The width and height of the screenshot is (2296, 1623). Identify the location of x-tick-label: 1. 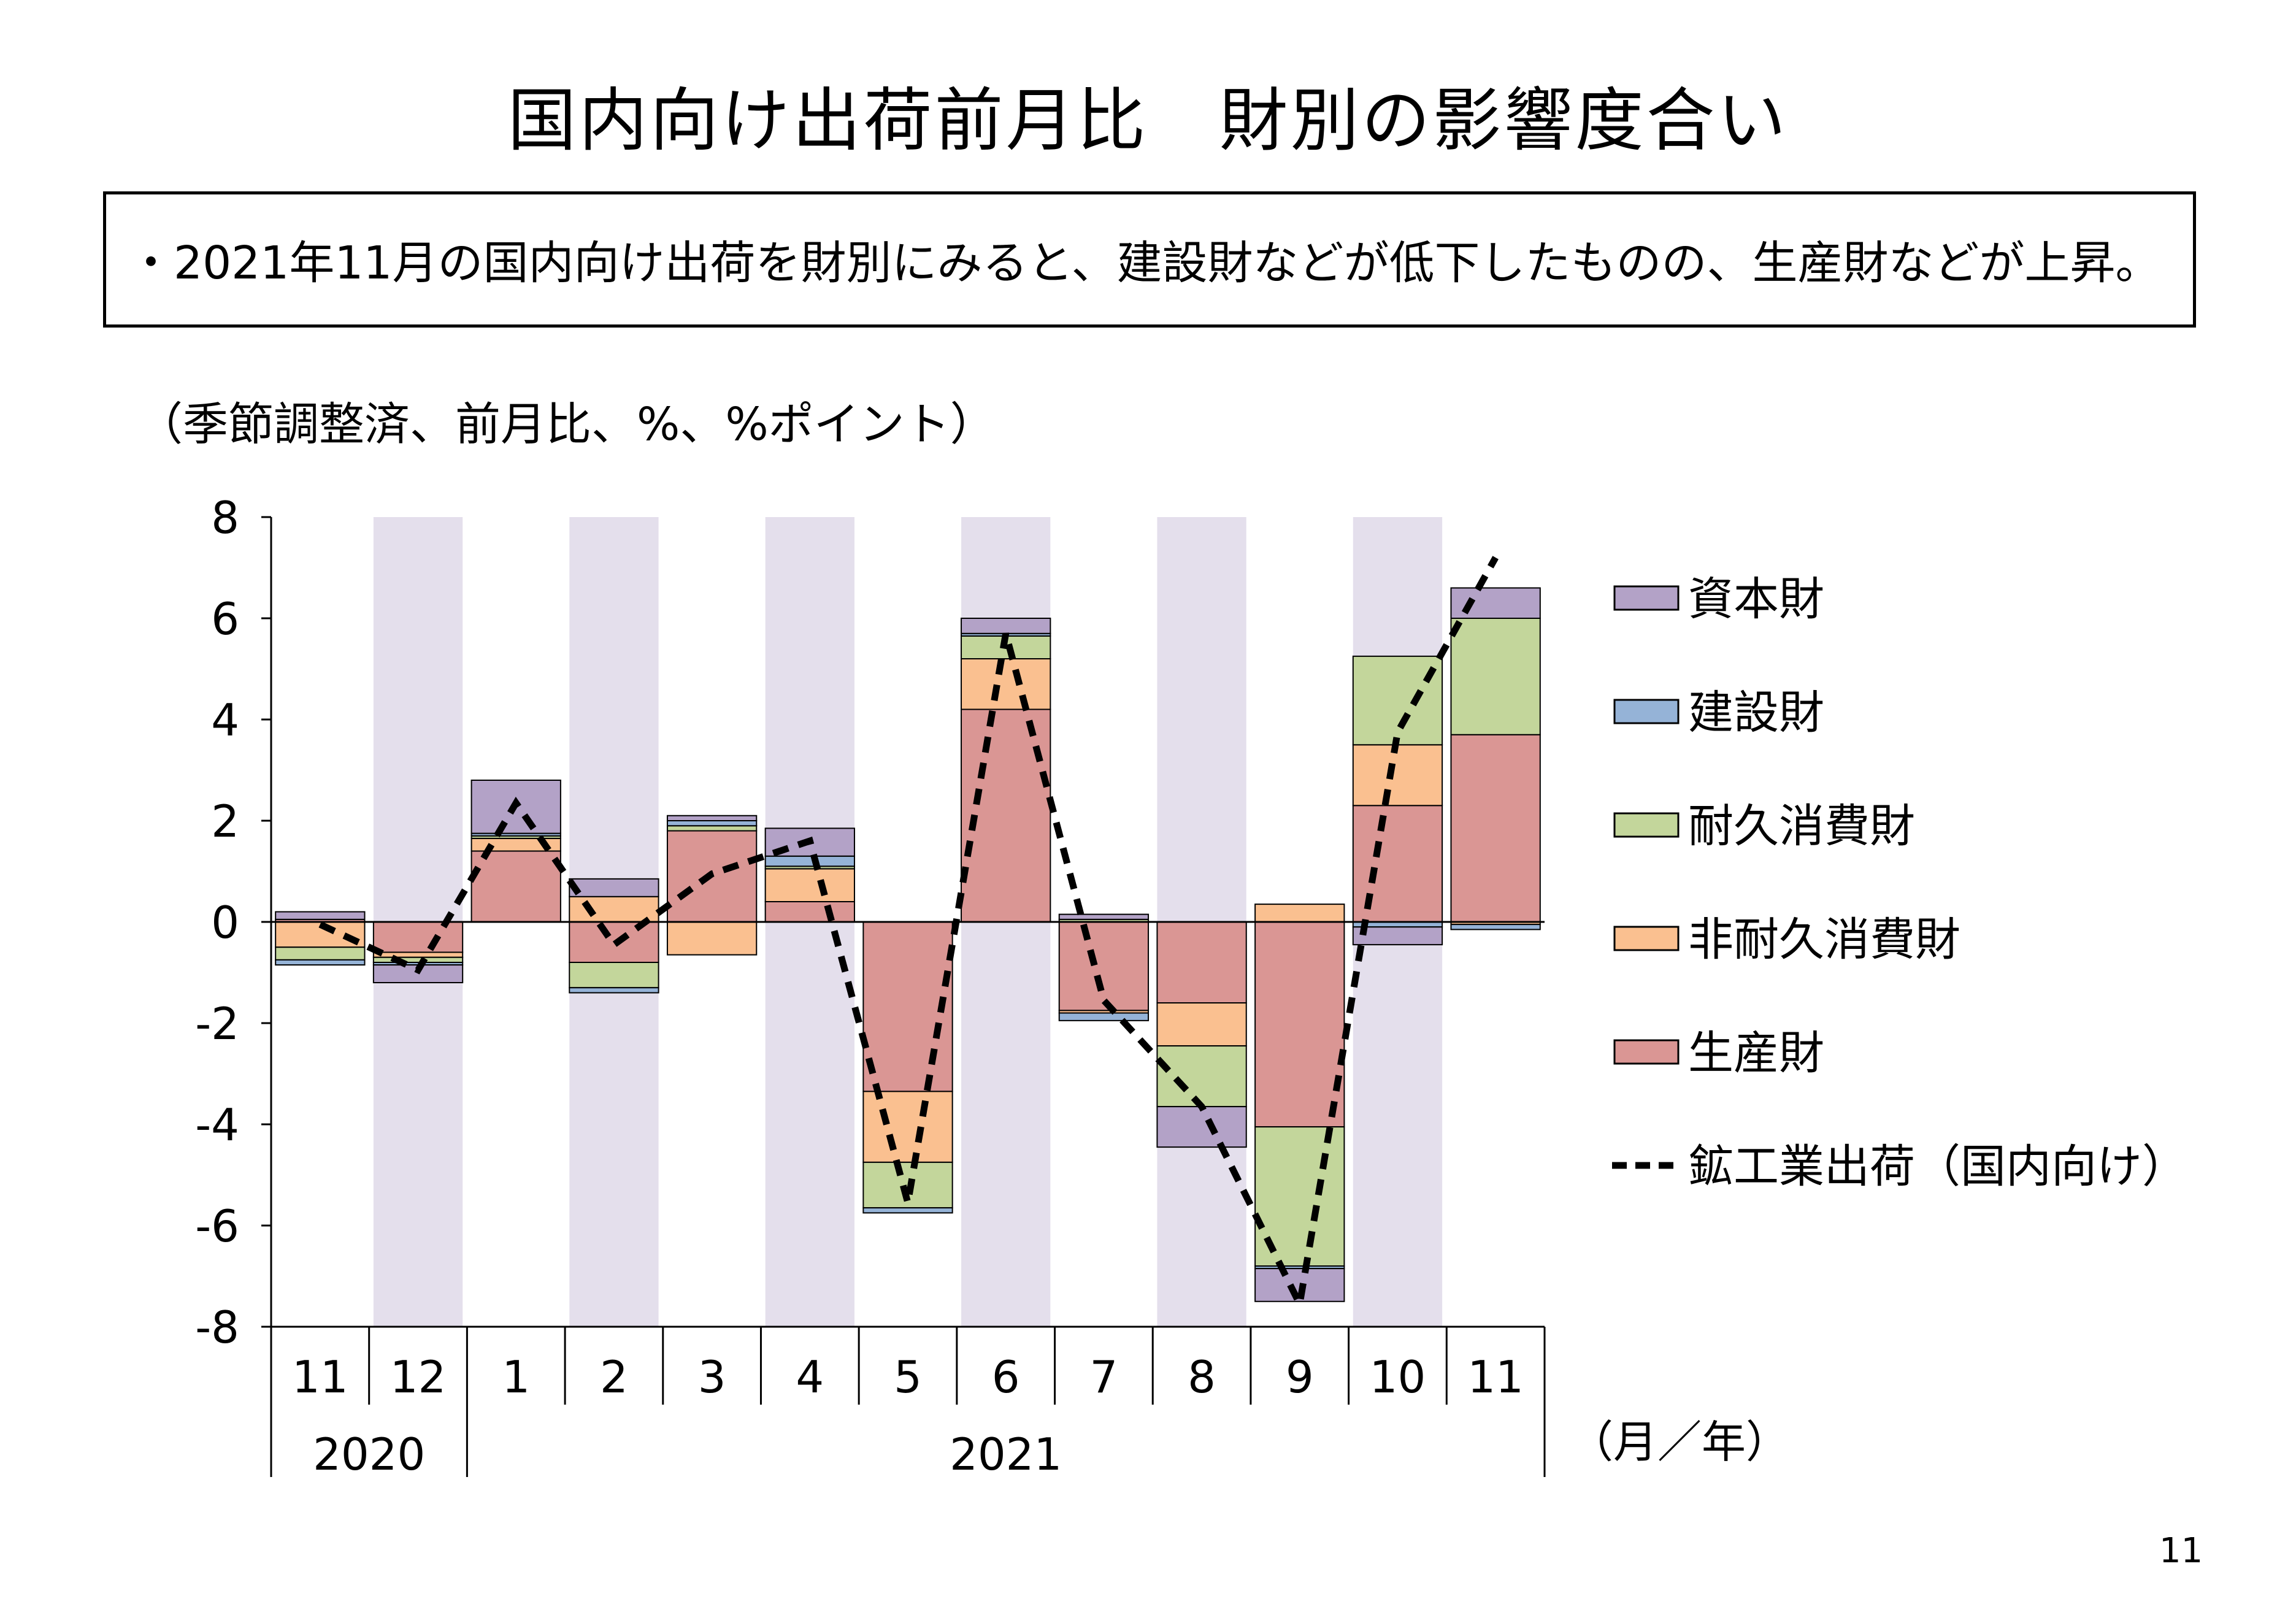
(516, 1377).